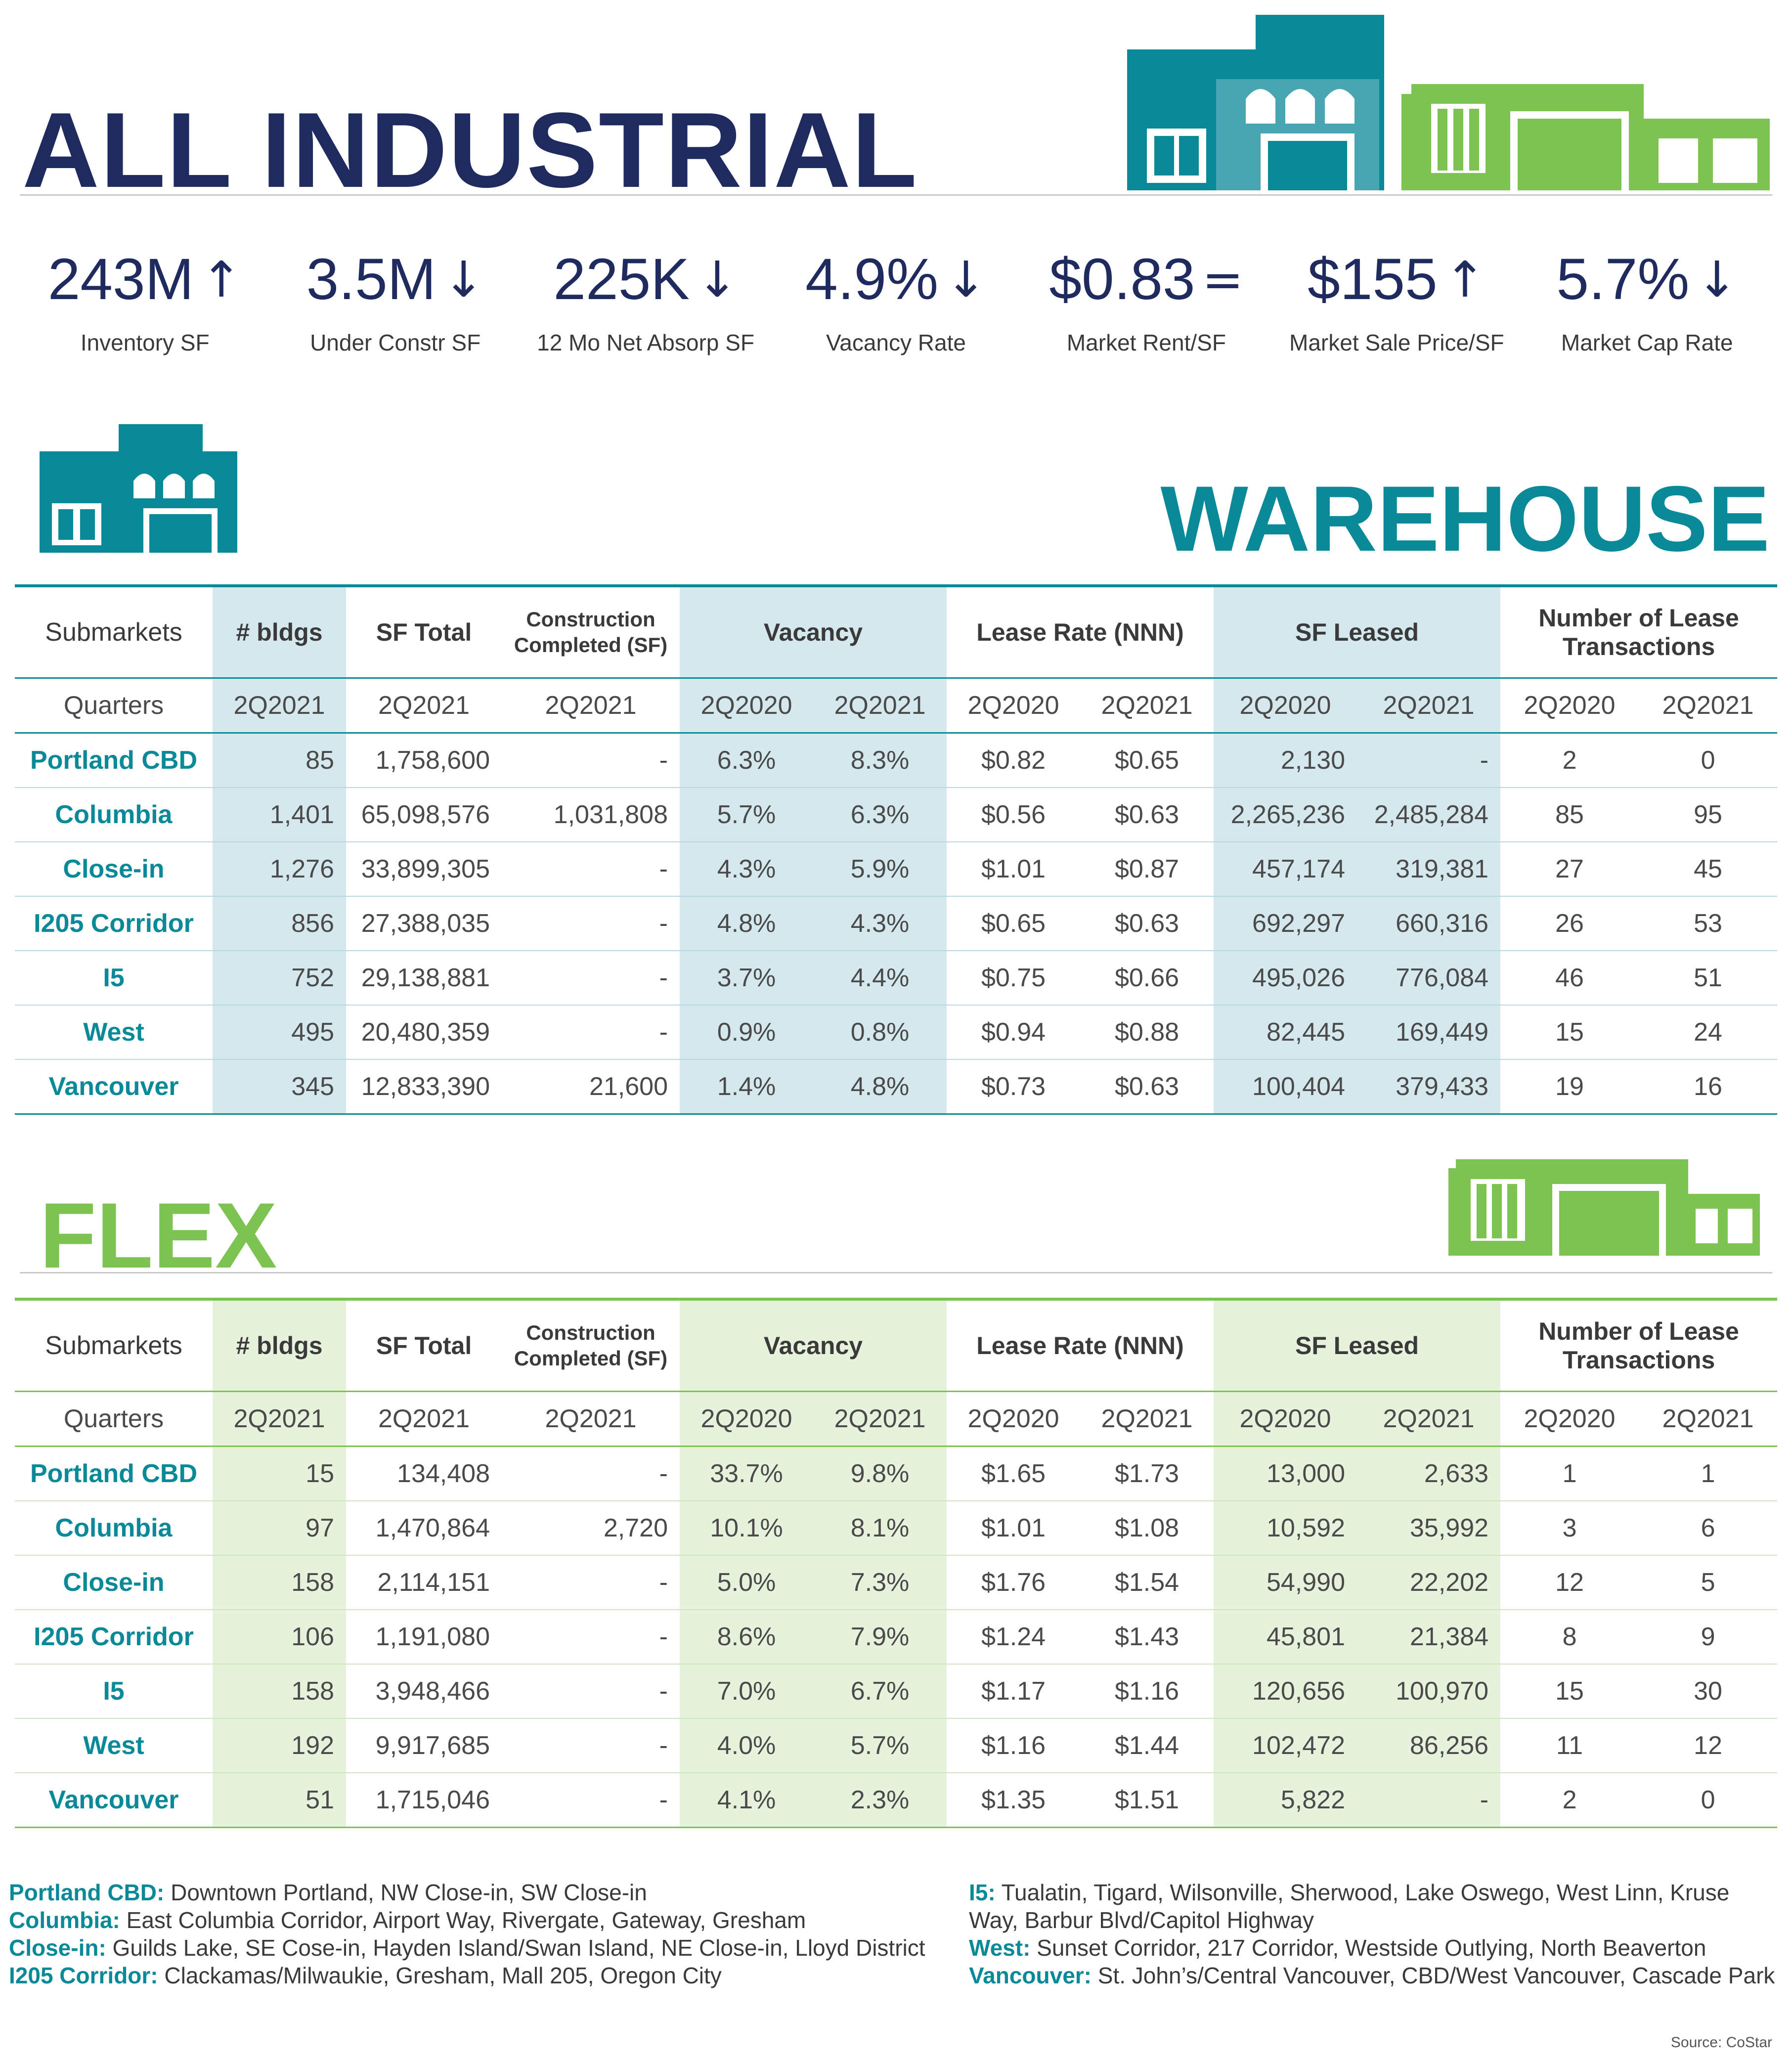  What do you see at coordinates (114, 1419) in the screenshot?
I see `quarters-label: Quarters` at bounding box center [114, 1419].